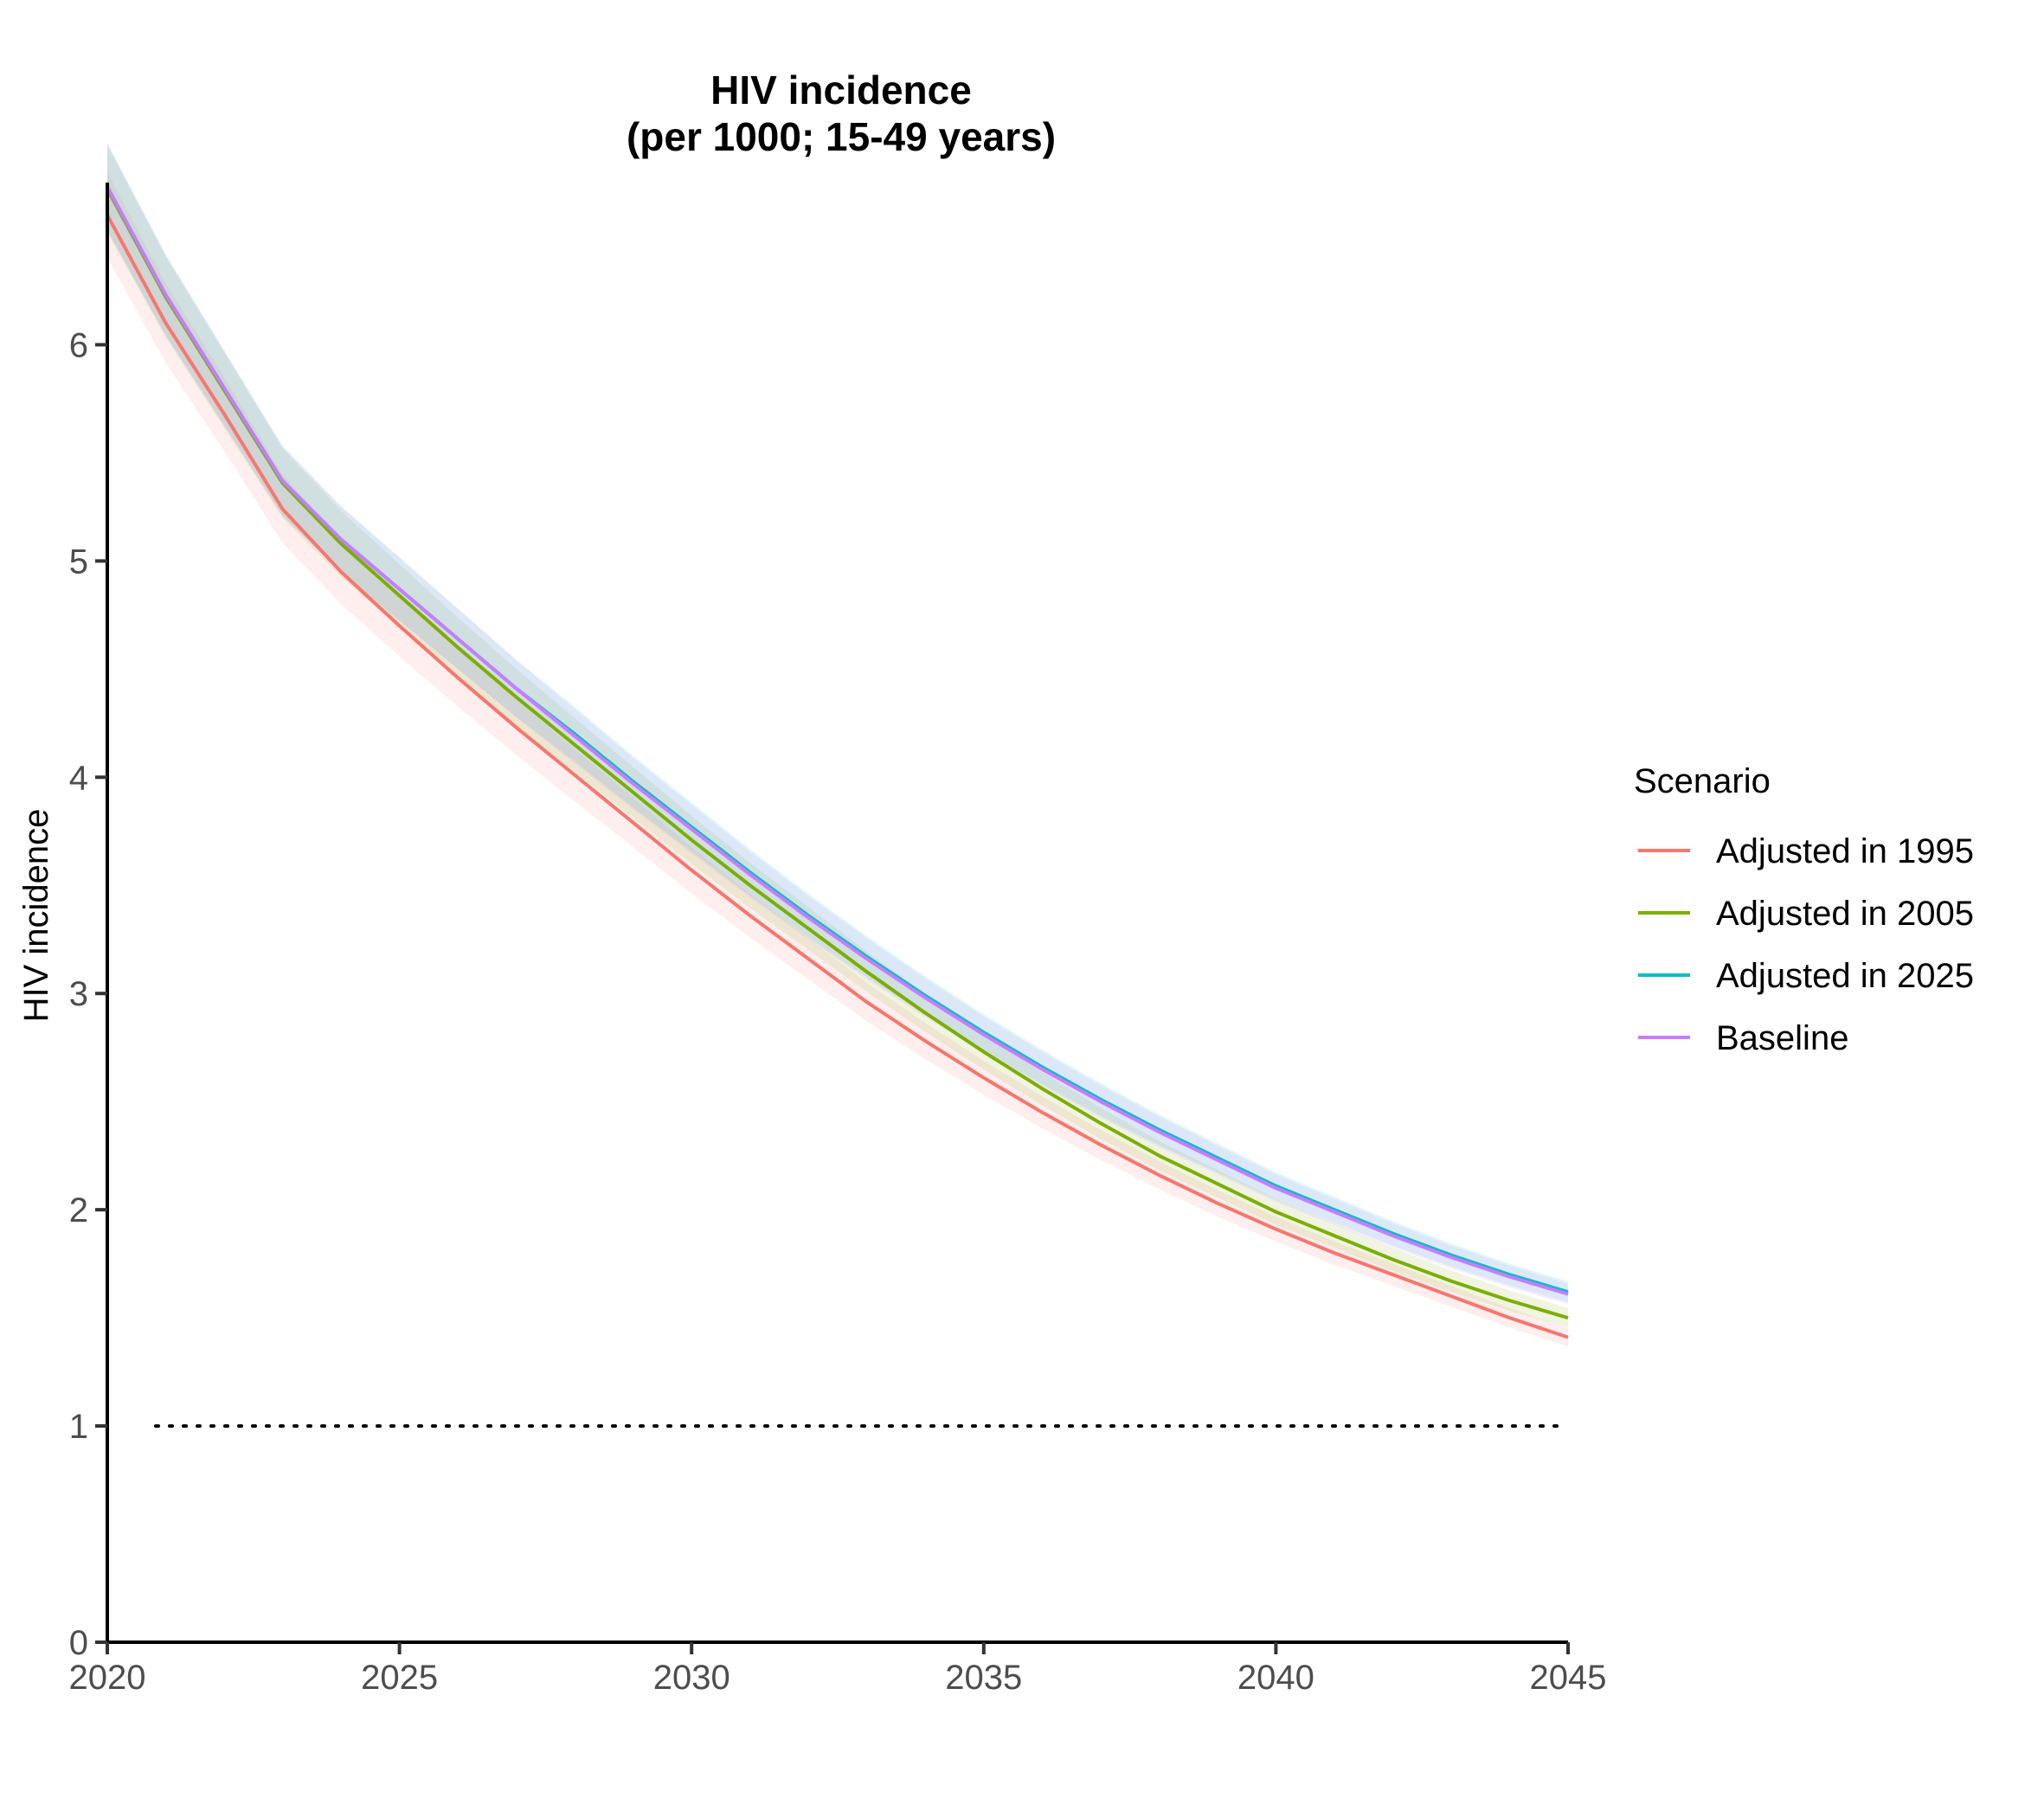  What do you see at coordinates (78, 562) in the screenshot?
I see `y-tick-label: 5` at bounding box center [78, 562].